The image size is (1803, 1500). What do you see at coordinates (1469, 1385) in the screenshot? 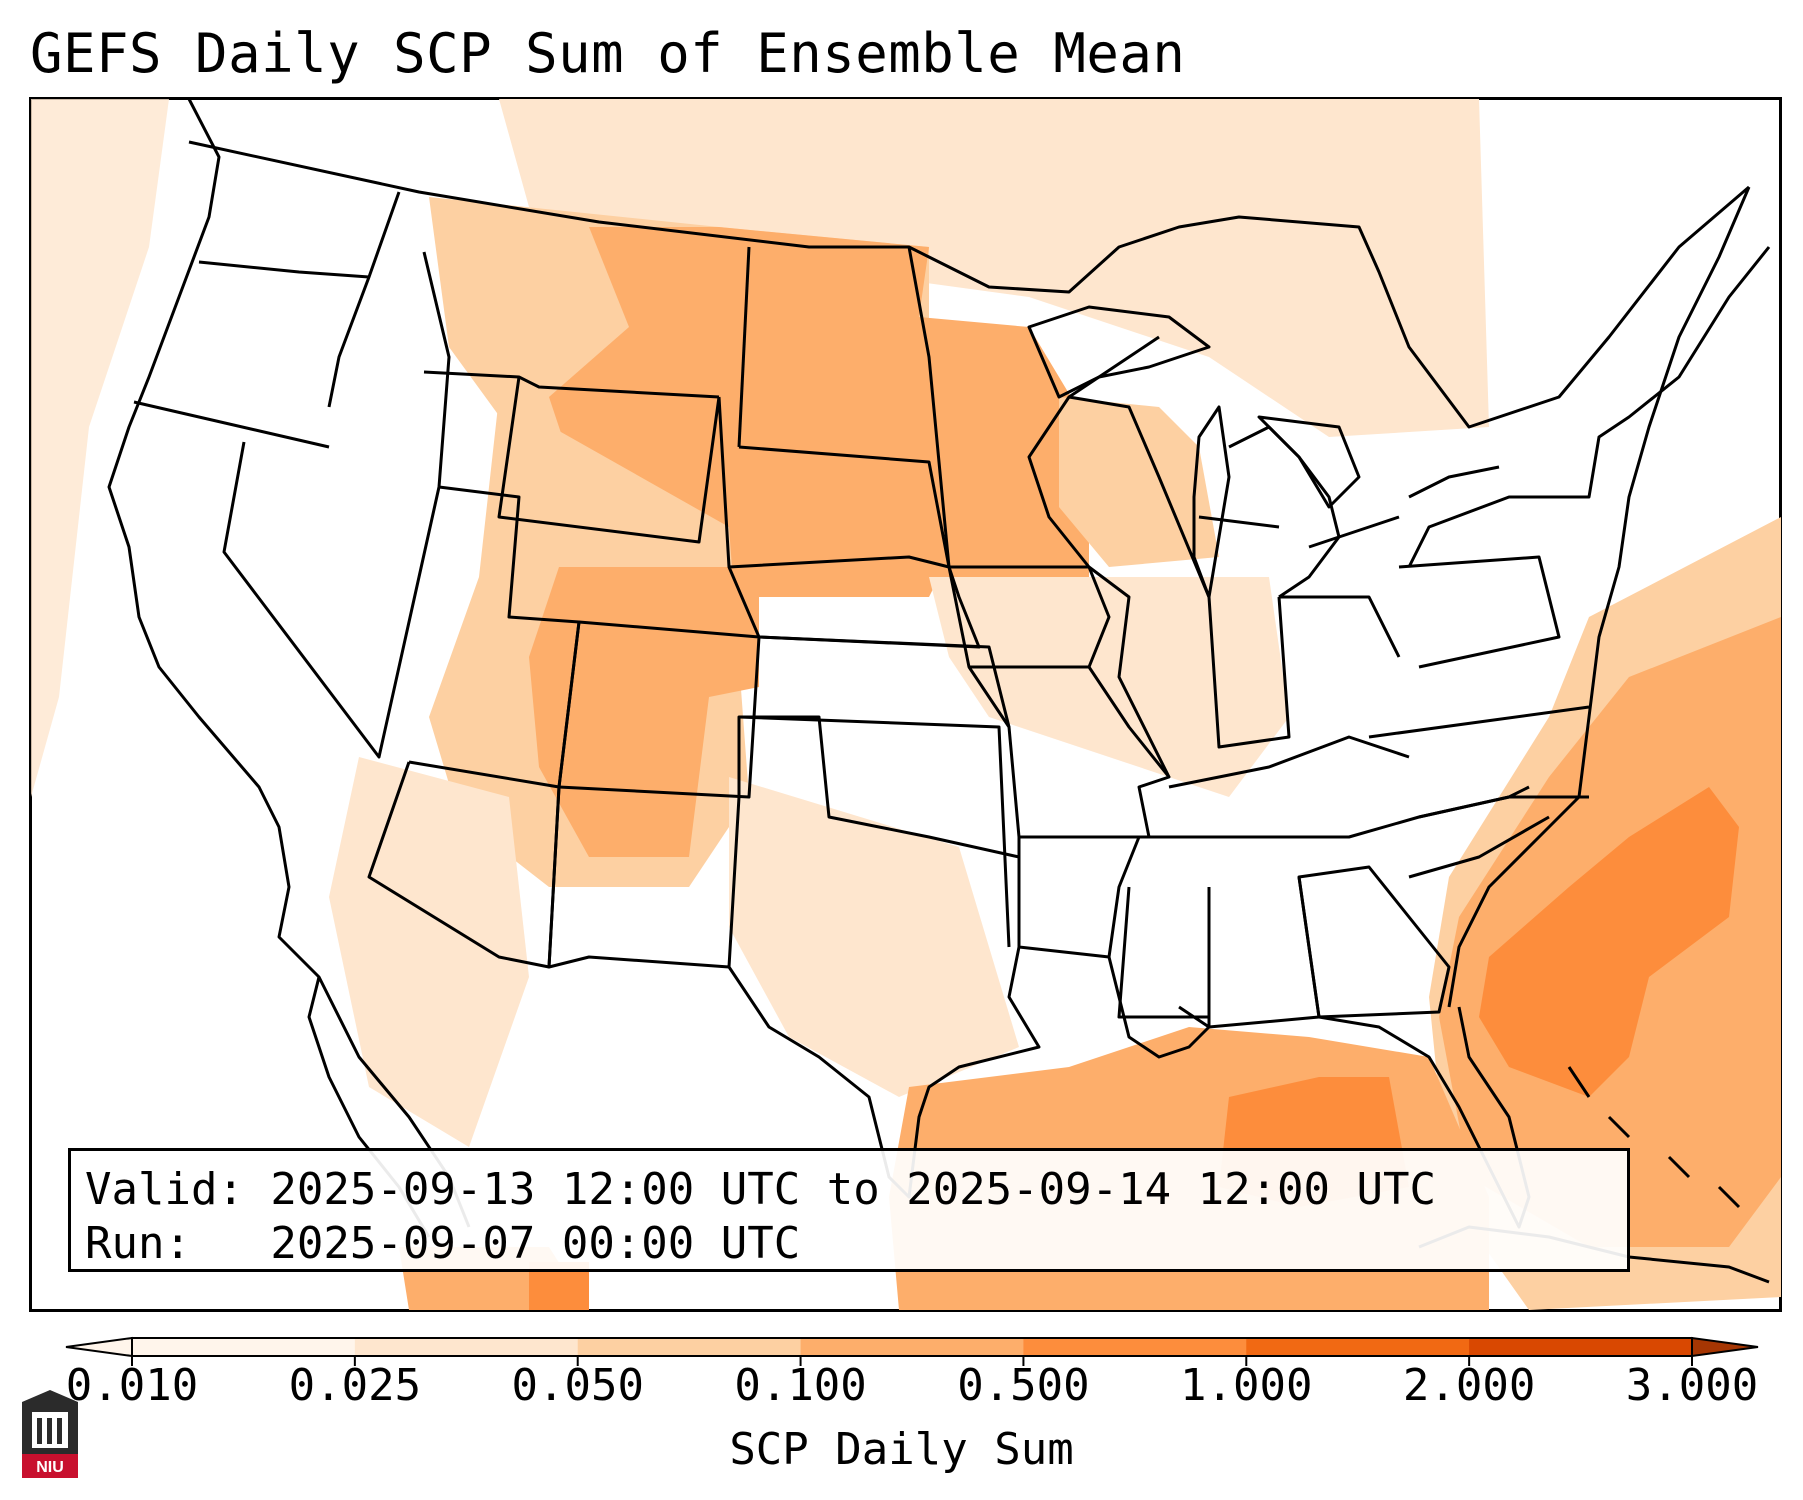
I see `colorbar-tick-label: 2.000` at bounding box center [1469, 1385].